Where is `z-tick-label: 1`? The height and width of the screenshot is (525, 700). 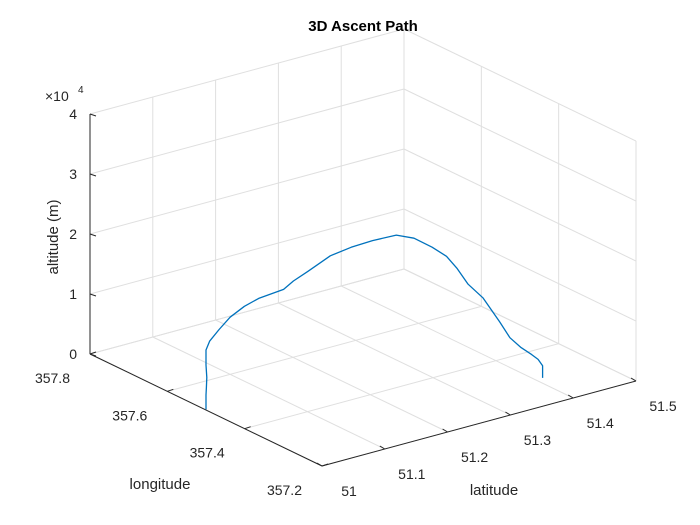 z-tick-label: 1 is located at coordinates (73, 294).